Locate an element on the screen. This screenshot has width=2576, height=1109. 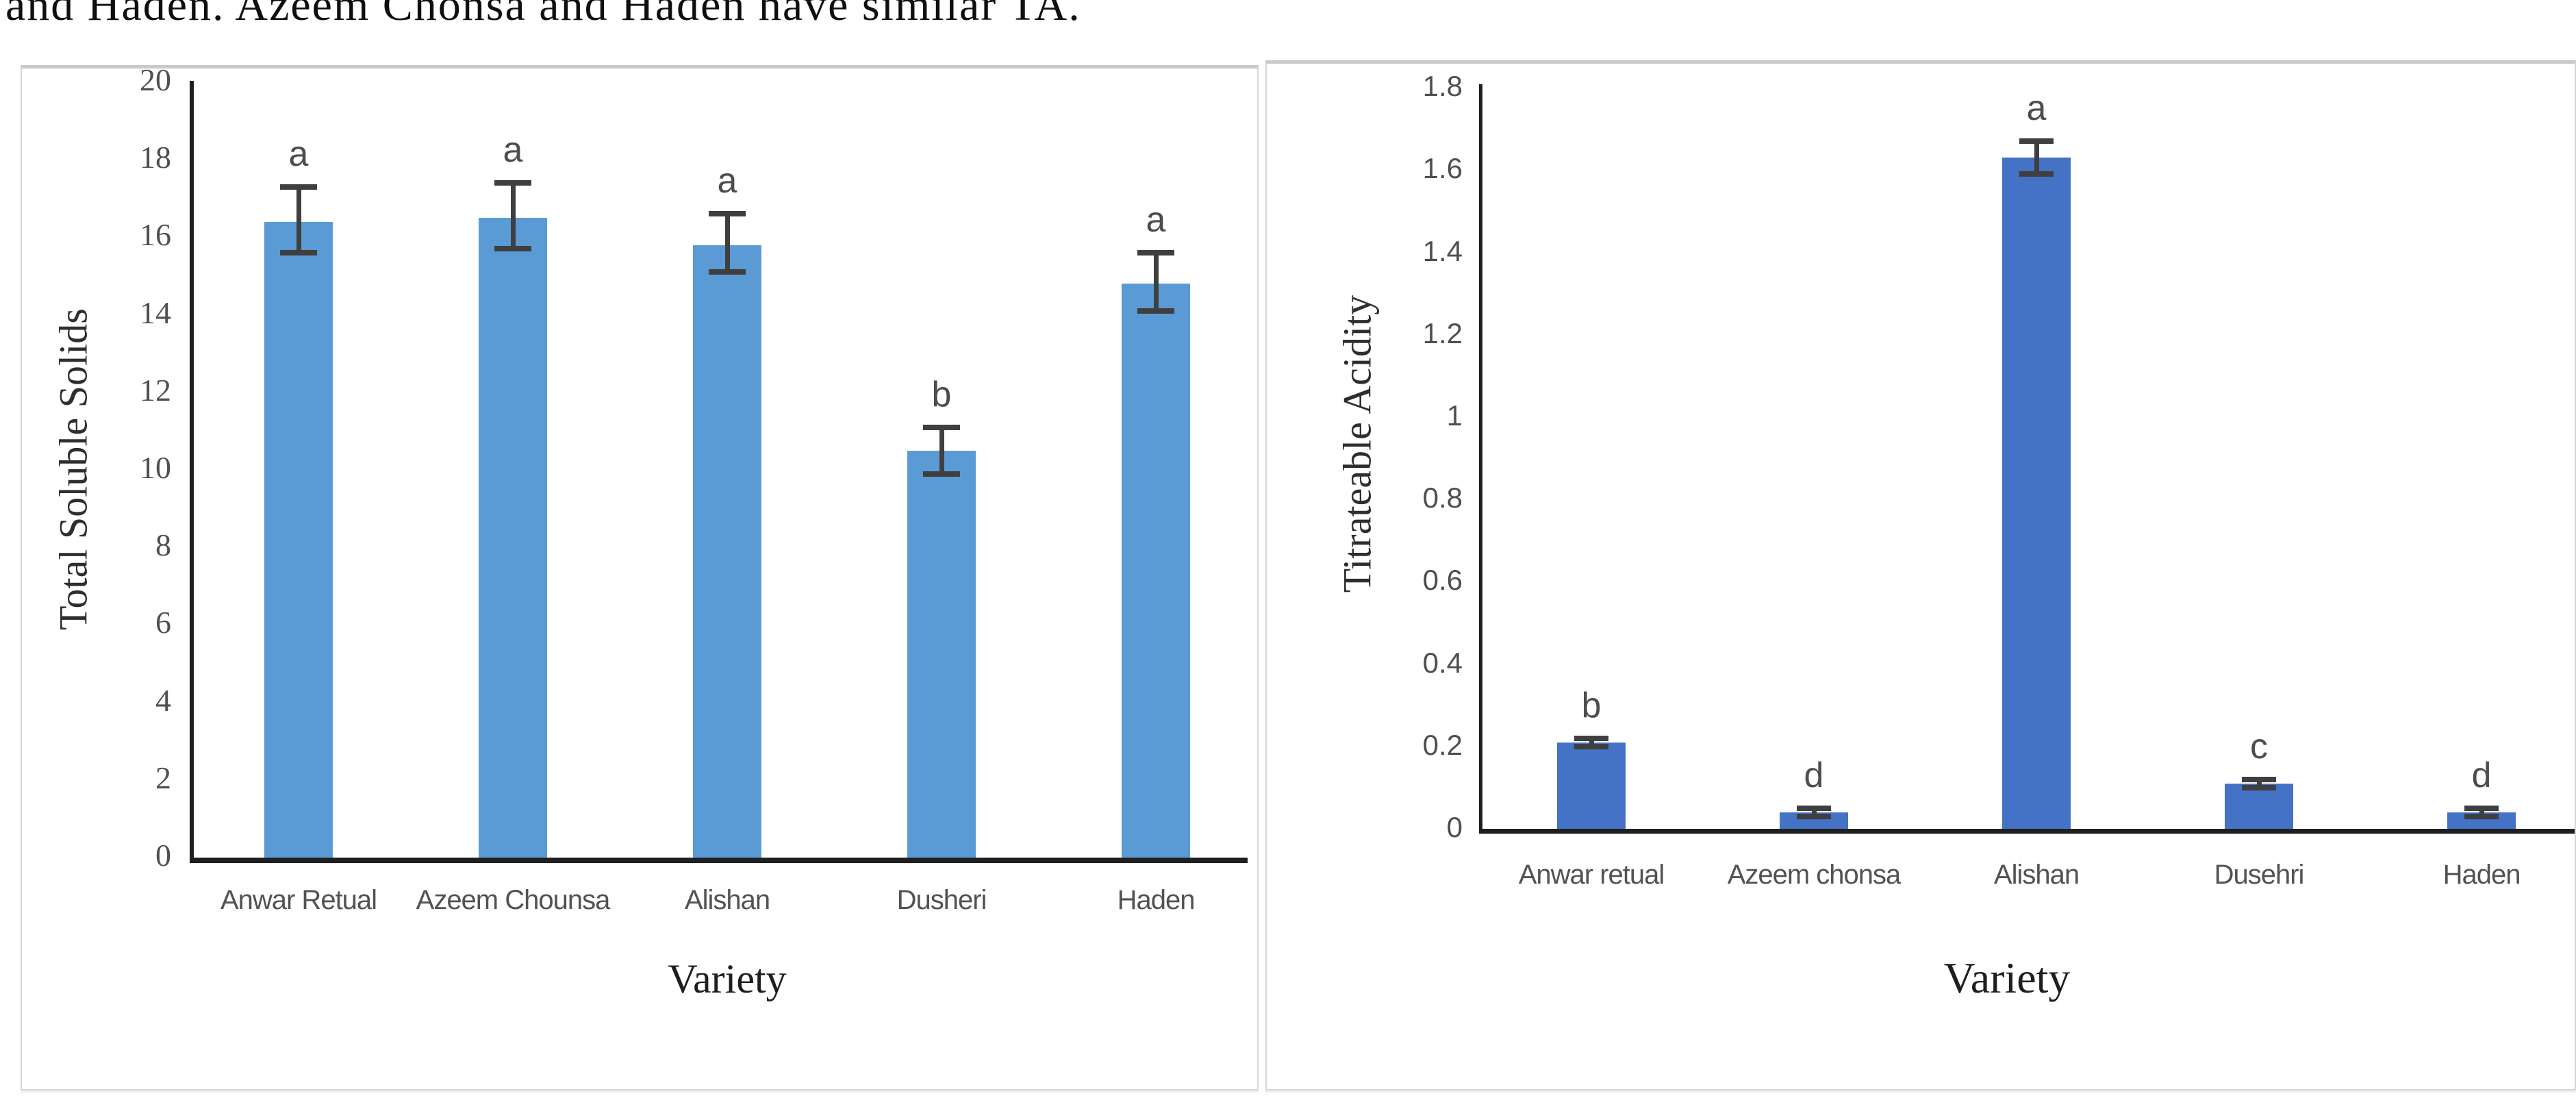
y-tick-label: 1.8 is located at coordinates (1442, 87).